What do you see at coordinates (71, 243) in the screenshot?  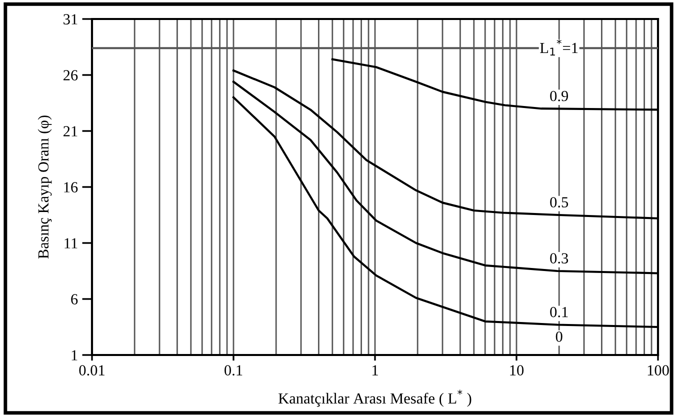 I see `y-tick-label: 11` at bounding box center [71, 243].